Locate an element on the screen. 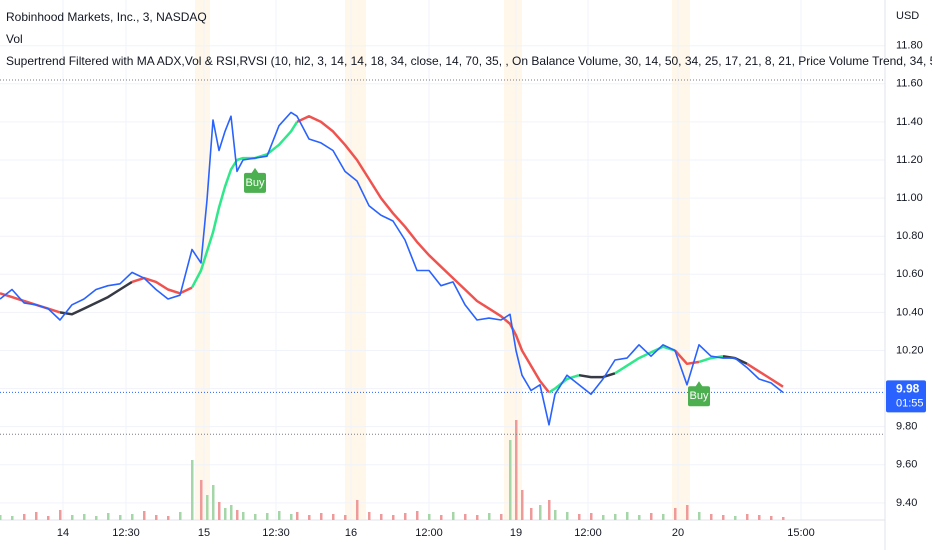 Image resolution: width=932 pixels, height=550 pixels. volume-label: Vol is located at coordinates (14, 39).